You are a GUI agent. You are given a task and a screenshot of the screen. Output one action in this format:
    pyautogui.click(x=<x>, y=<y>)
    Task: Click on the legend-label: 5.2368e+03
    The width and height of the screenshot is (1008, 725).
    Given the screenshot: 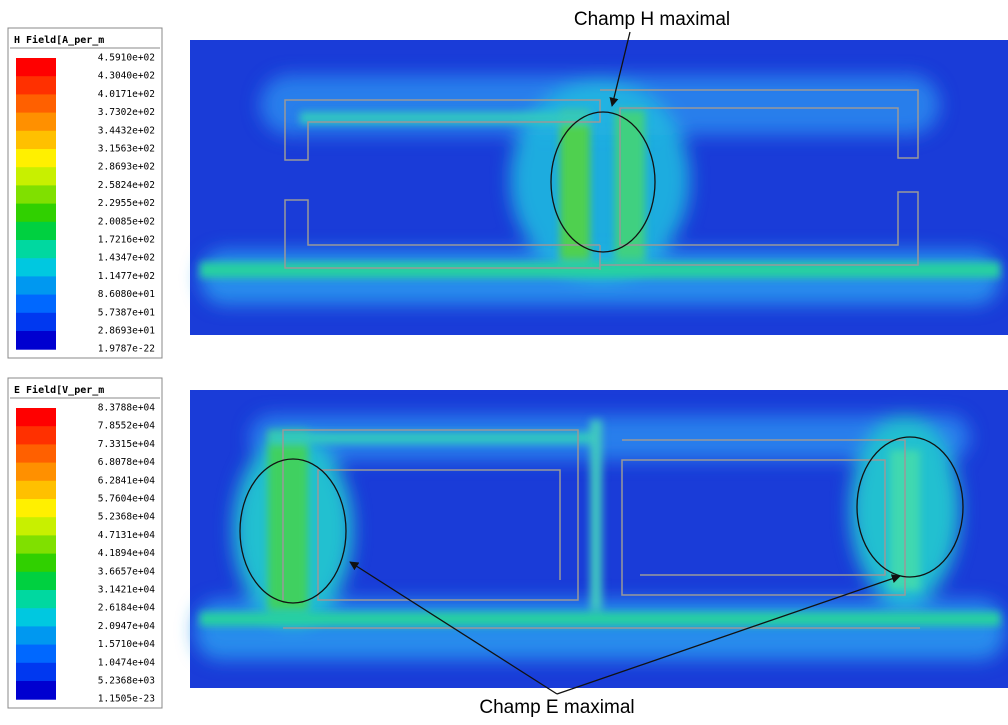 What is the action you would take?
    pyautogui.click(x=126, y=681)
    